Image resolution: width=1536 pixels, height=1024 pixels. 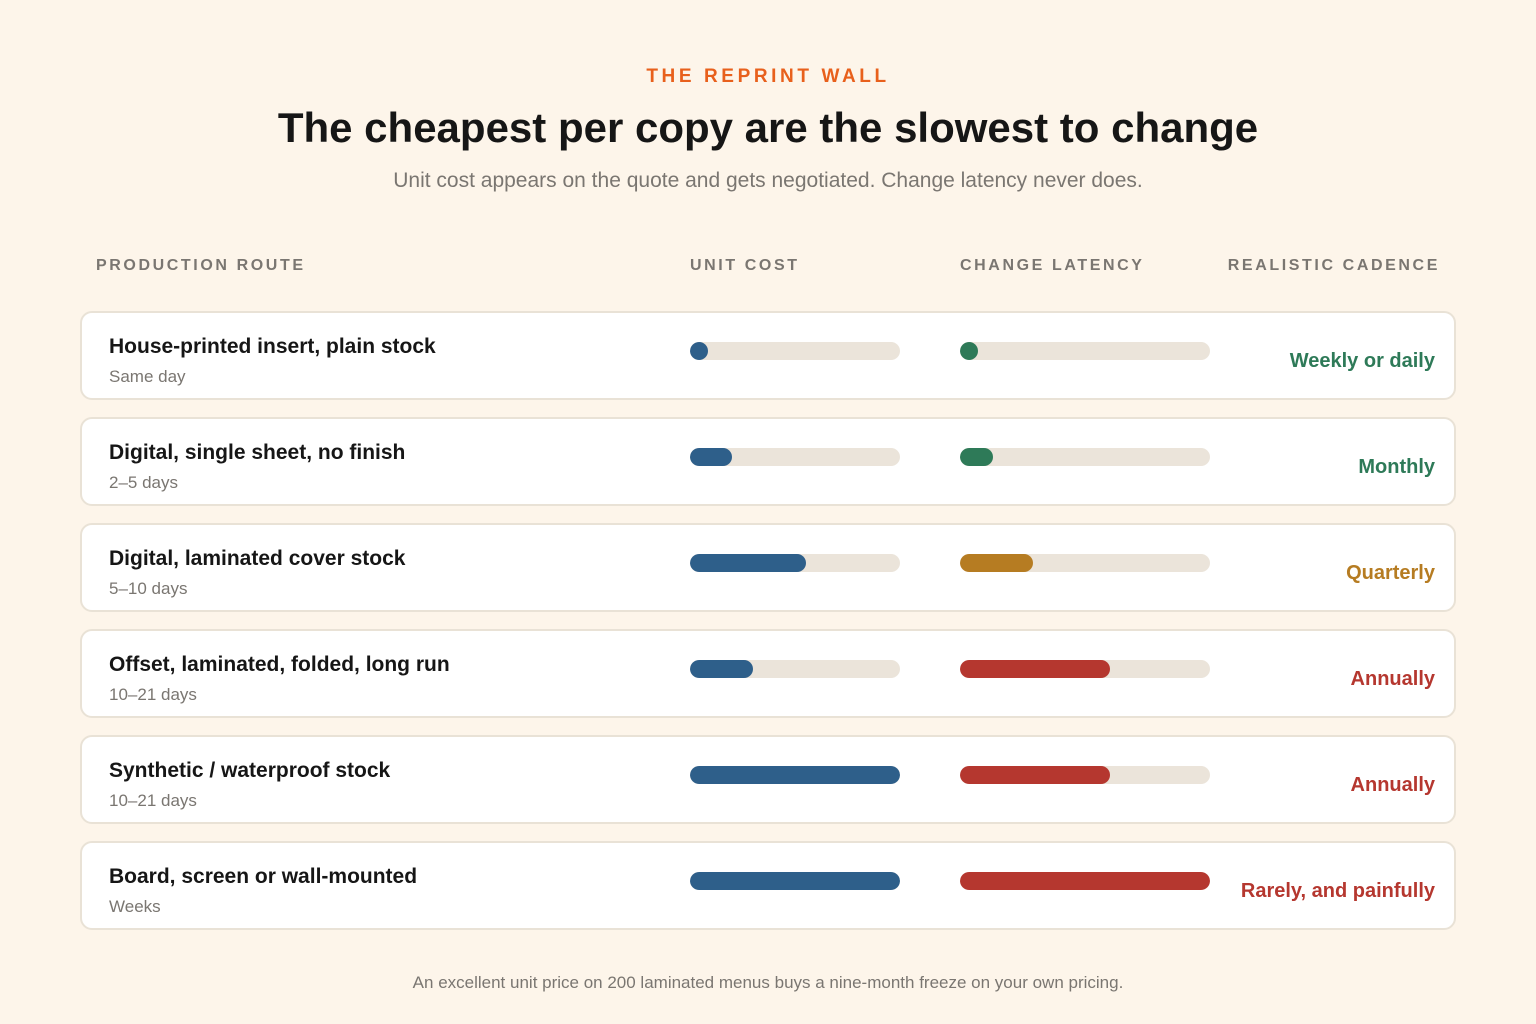 I want to click on route-name: Synthetic / waterproof stock, so click(x=250, y=770).